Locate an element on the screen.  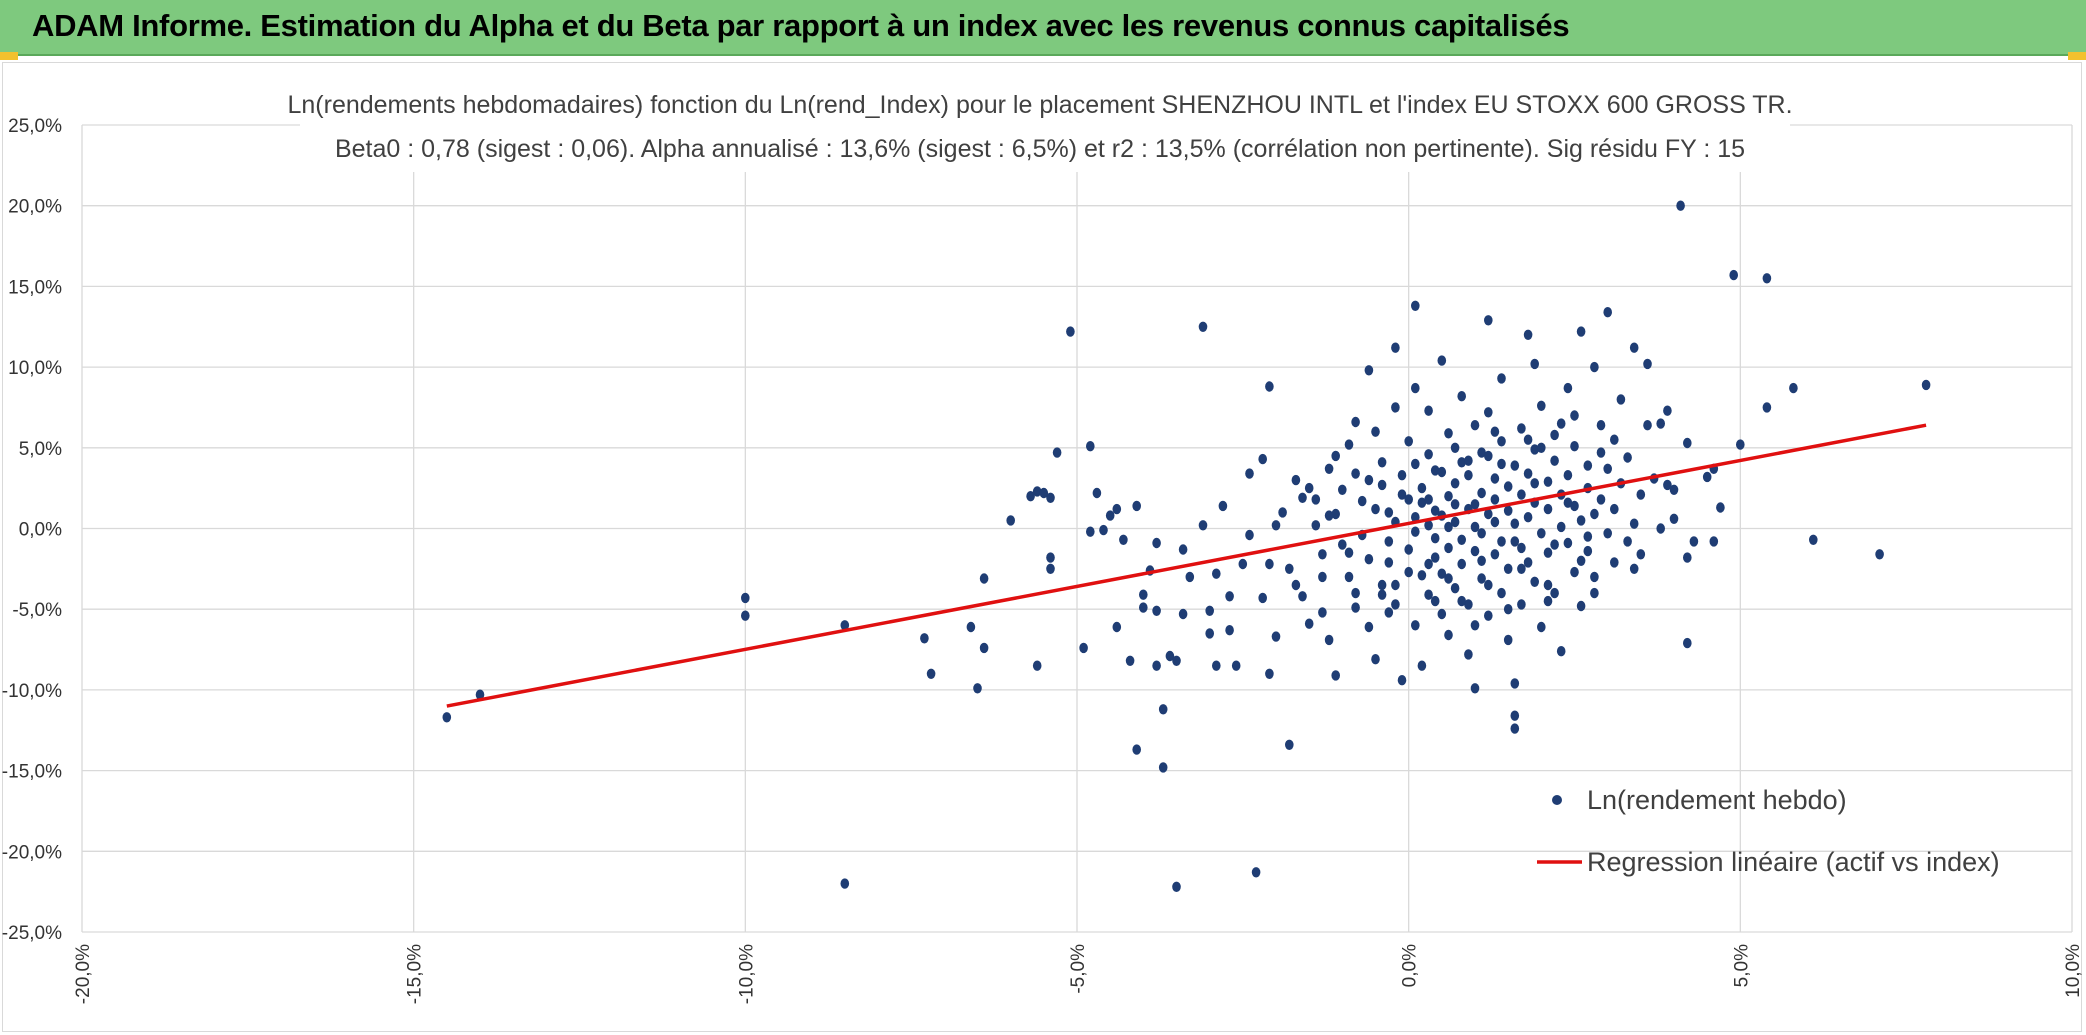
x-tick-label: -20,0% is located at coordinates (83, 974).